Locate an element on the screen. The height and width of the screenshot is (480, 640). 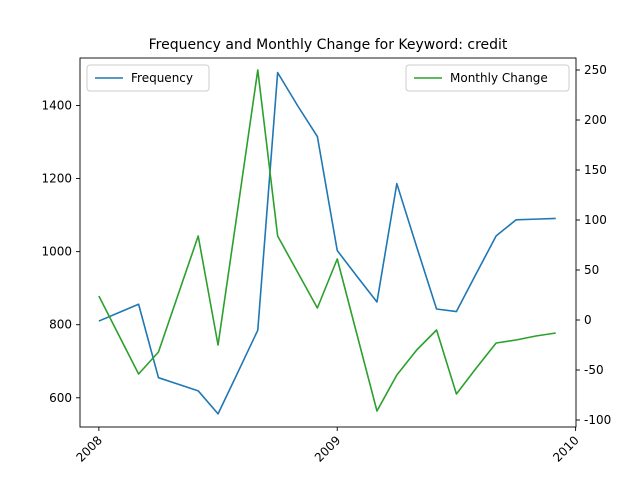
right-y-tick-label: 250 is located at coordinates (595, 70).